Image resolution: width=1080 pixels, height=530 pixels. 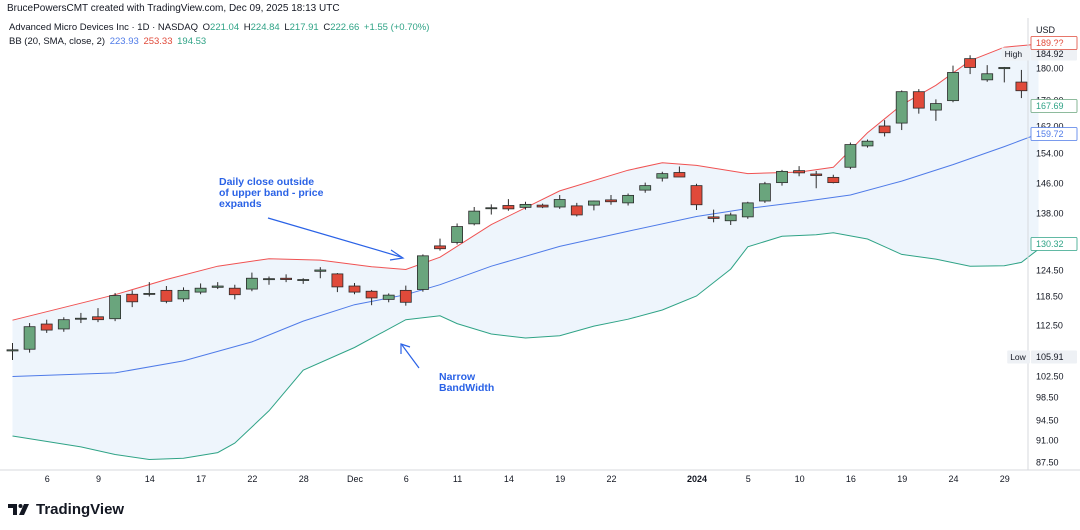 What do you see at coordinates (1046, 30) in the screenshot?
I see `currency-label: USD` at bounding box center [1046, 30].